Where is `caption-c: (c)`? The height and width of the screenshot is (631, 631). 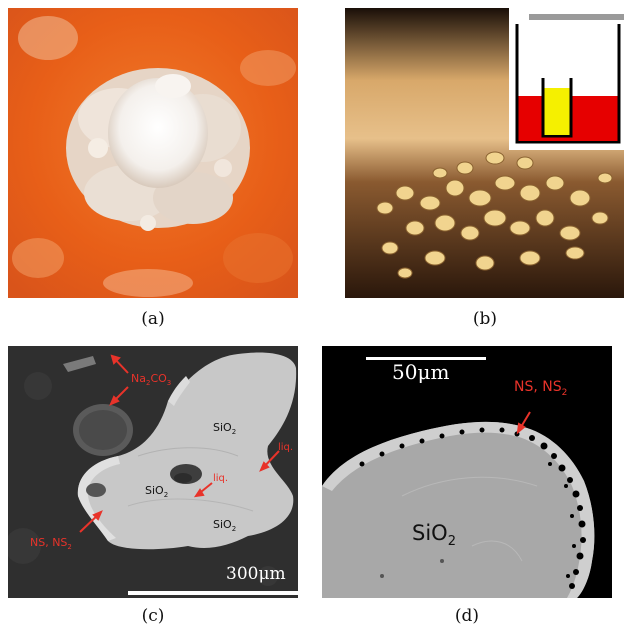
caption-c: (c) is located at coordinates (153, 616).